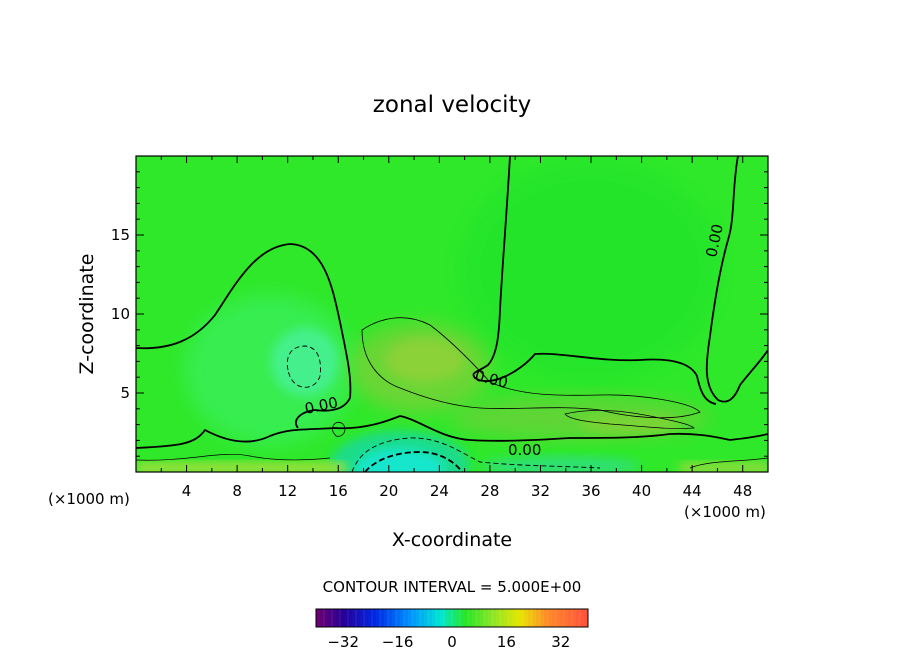 This screenshot has width=904, height=654. I want to click on zero-contour-upper-left, so click(244, 336).